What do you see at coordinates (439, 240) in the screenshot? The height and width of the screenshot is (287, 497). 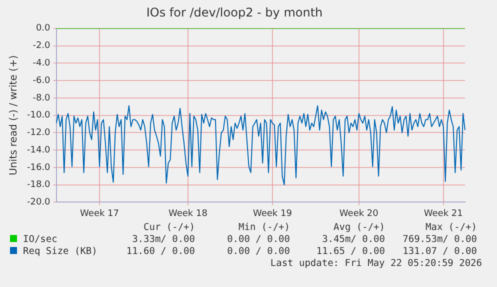 I see `text: 769.53m/ 0.00` at bounding box center [439, 240].